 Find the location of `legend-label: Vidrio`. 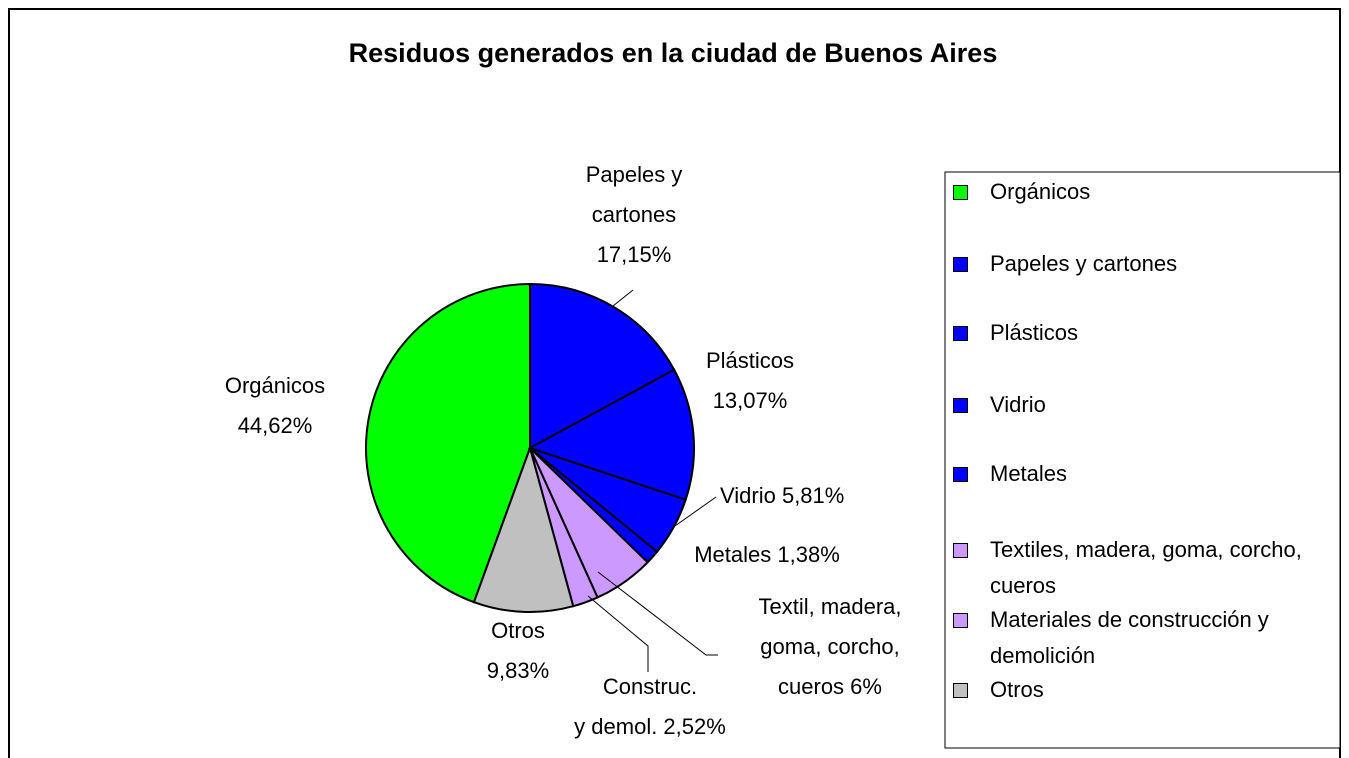

legend-label: Vidrio is located at coordinates (1018, 404).